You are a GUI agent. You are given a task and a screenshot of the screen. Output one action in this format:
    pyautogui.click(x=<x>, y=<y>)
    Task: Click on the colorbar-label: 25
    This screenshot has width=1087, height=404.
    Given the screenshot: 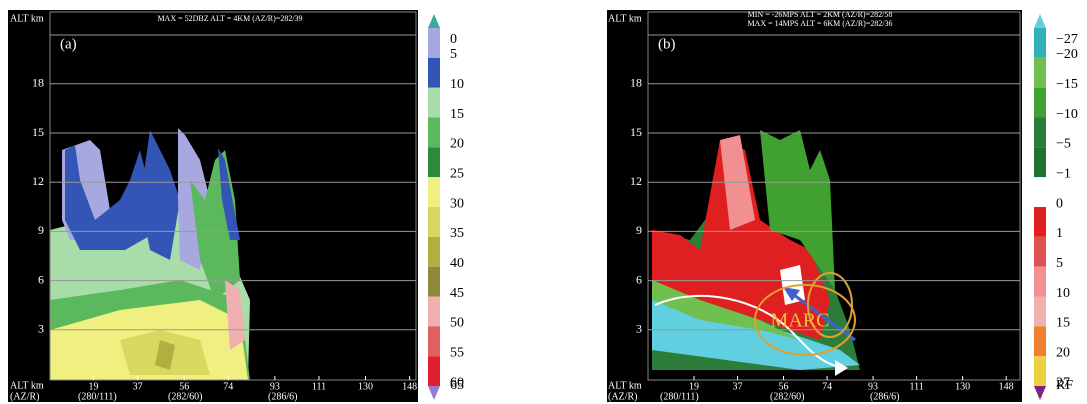 What is the action you would take?
    pyautogui.click(x=457, y=173)
    